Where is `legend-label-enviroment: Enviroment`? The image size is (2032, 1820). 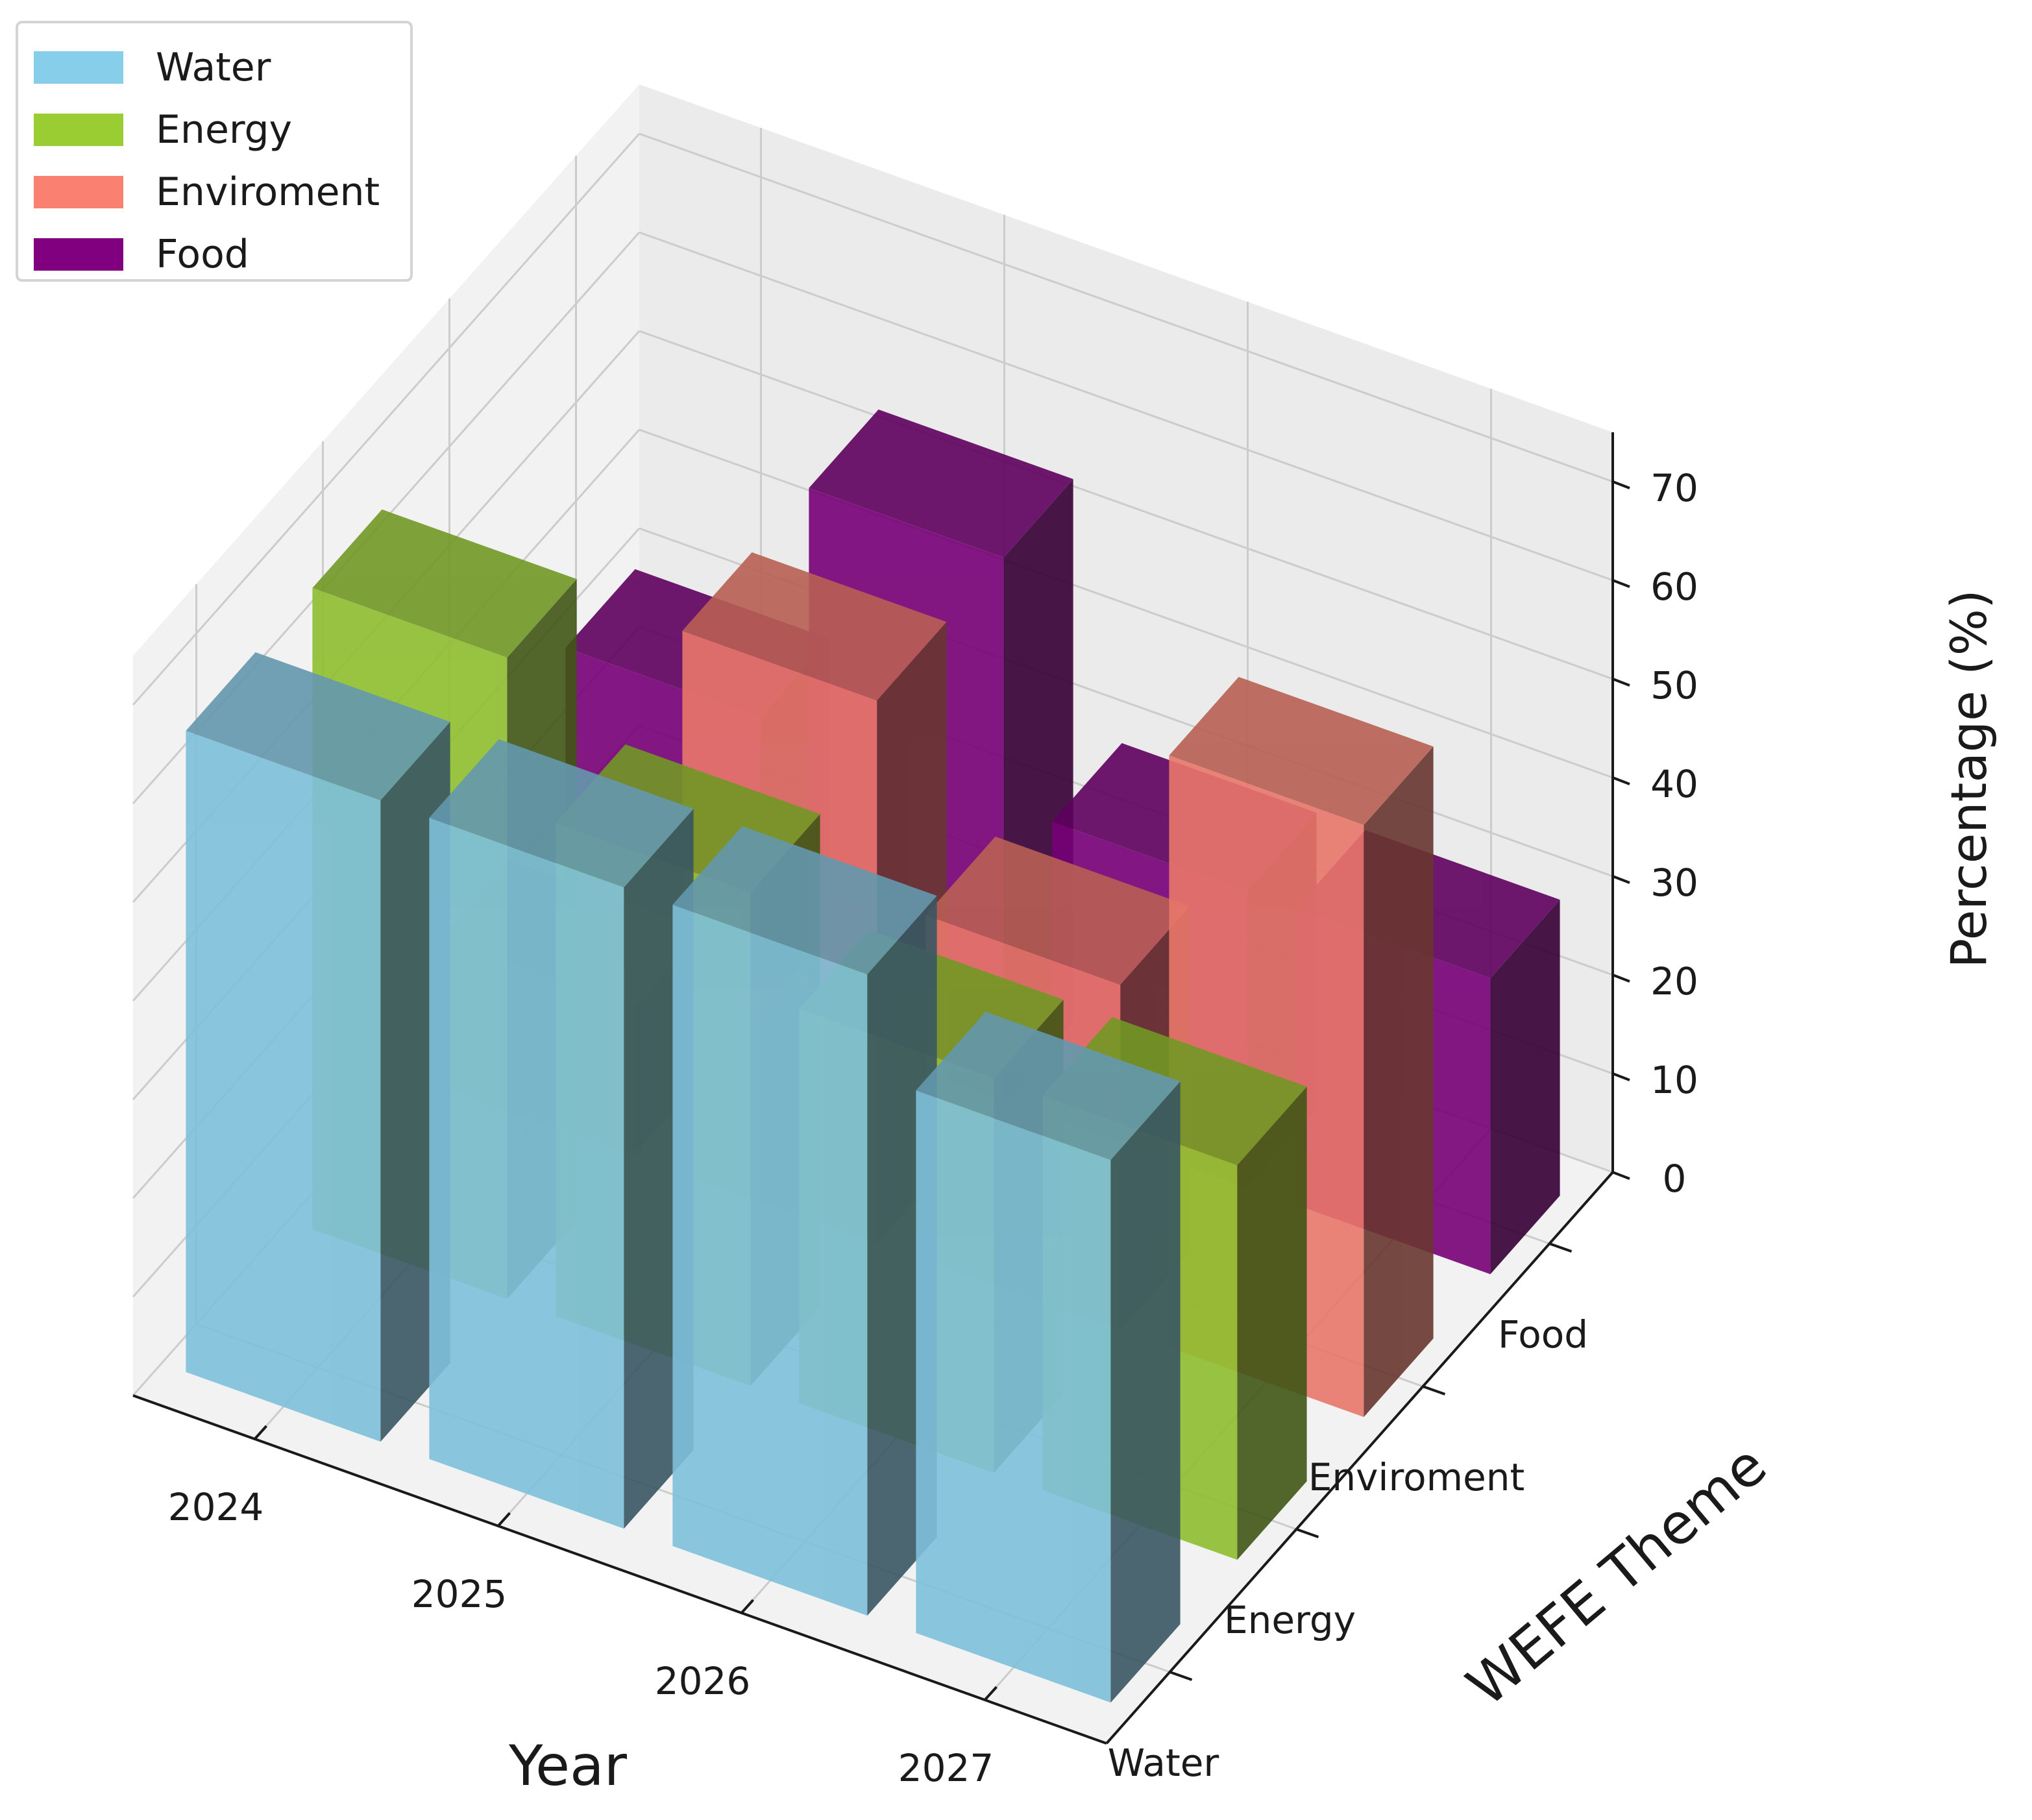 legend-label-enviroment: Enviroment is located at coordinates (268, 192).